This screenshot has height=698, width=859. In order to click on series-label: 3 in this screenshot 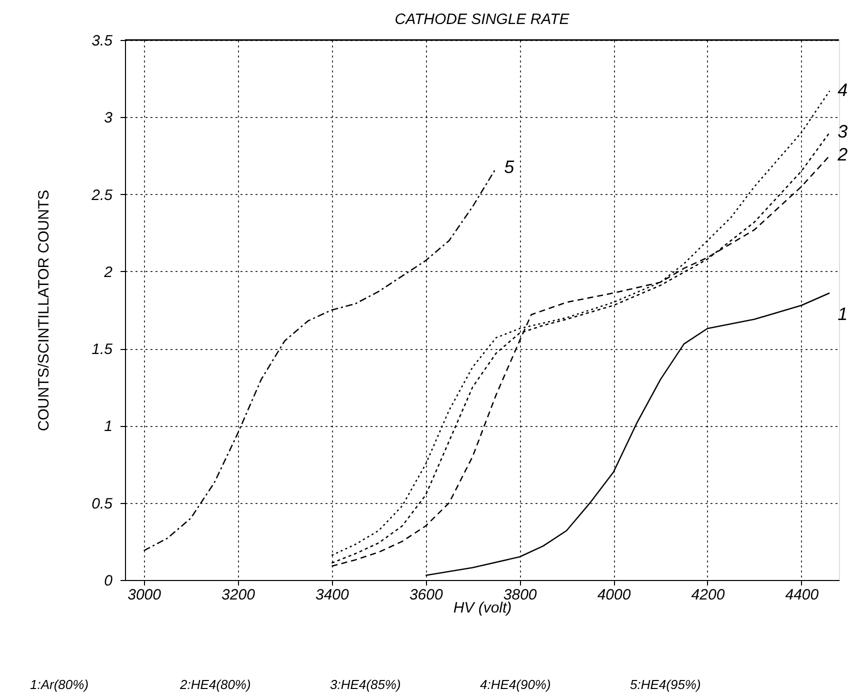, I will do `click(843, 132)`.